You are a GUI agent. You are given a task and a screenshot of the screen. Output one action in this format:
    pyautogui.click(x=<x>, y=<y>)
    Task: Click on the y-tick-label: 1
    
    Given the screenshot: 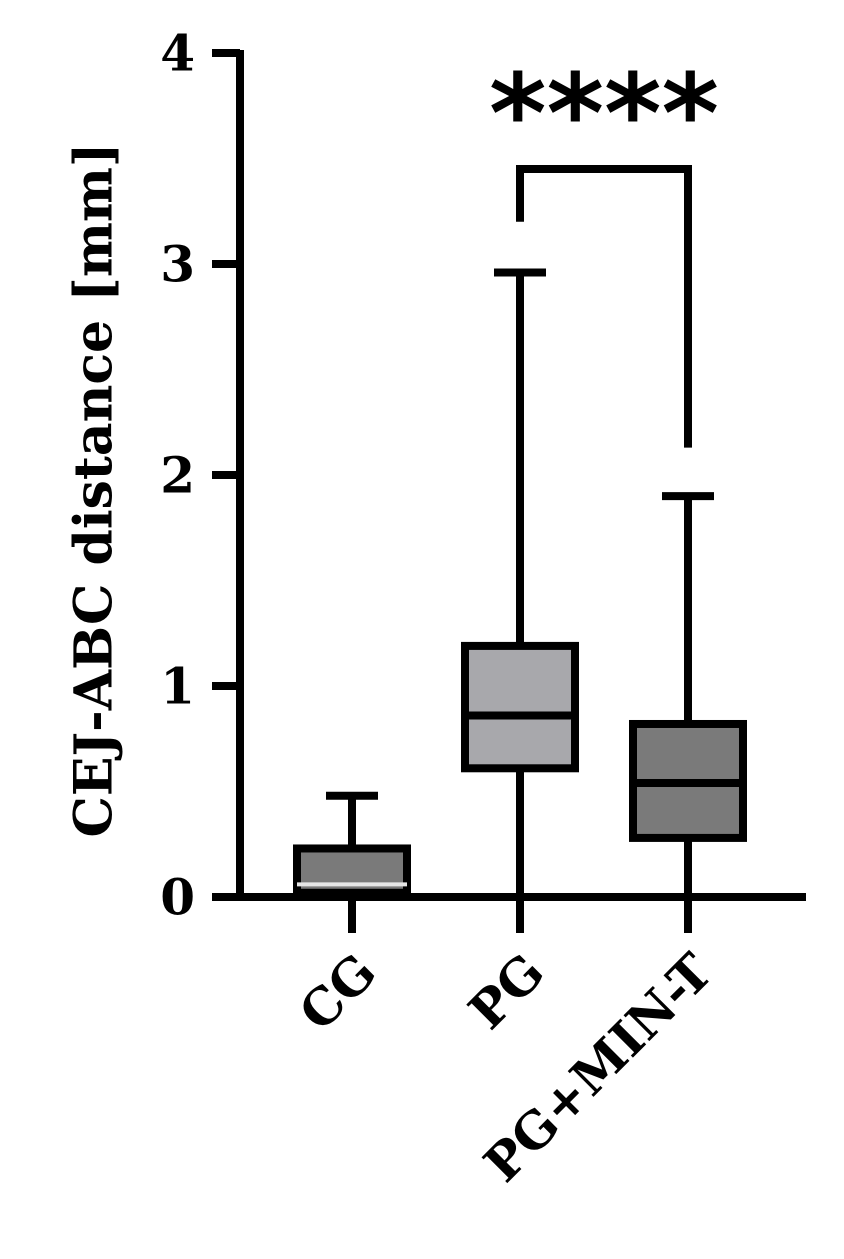 What is the action you would take?
    pyautogui.click(x=177, y=686)
    